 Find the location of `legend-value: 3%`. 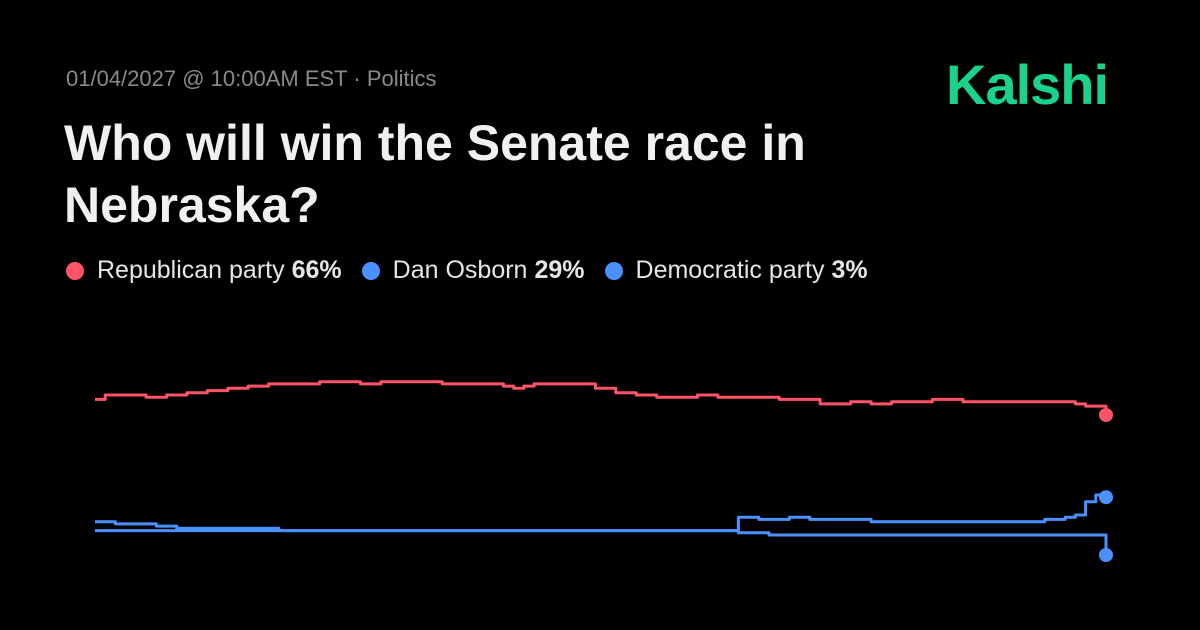

legend-value: 3% is located at coordinates (849, 270).